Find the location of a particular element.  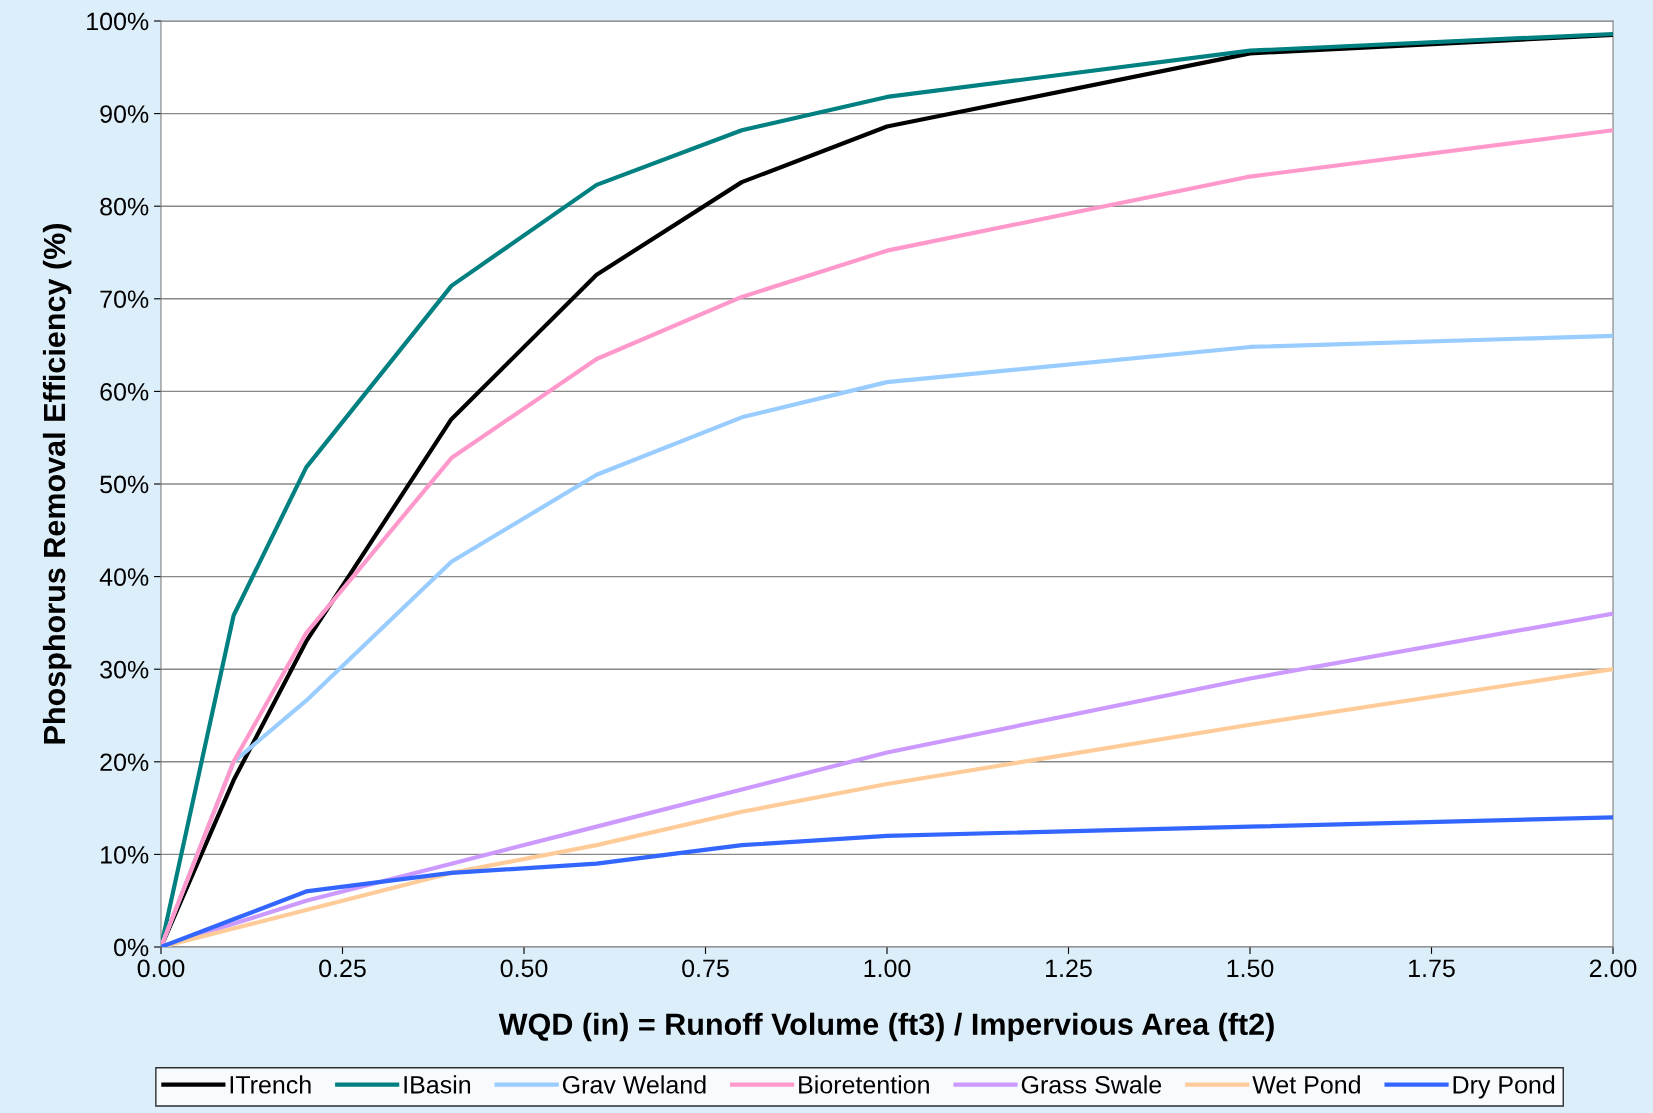

legend-label: Grav Weland is located at coordinates (634, 1084).